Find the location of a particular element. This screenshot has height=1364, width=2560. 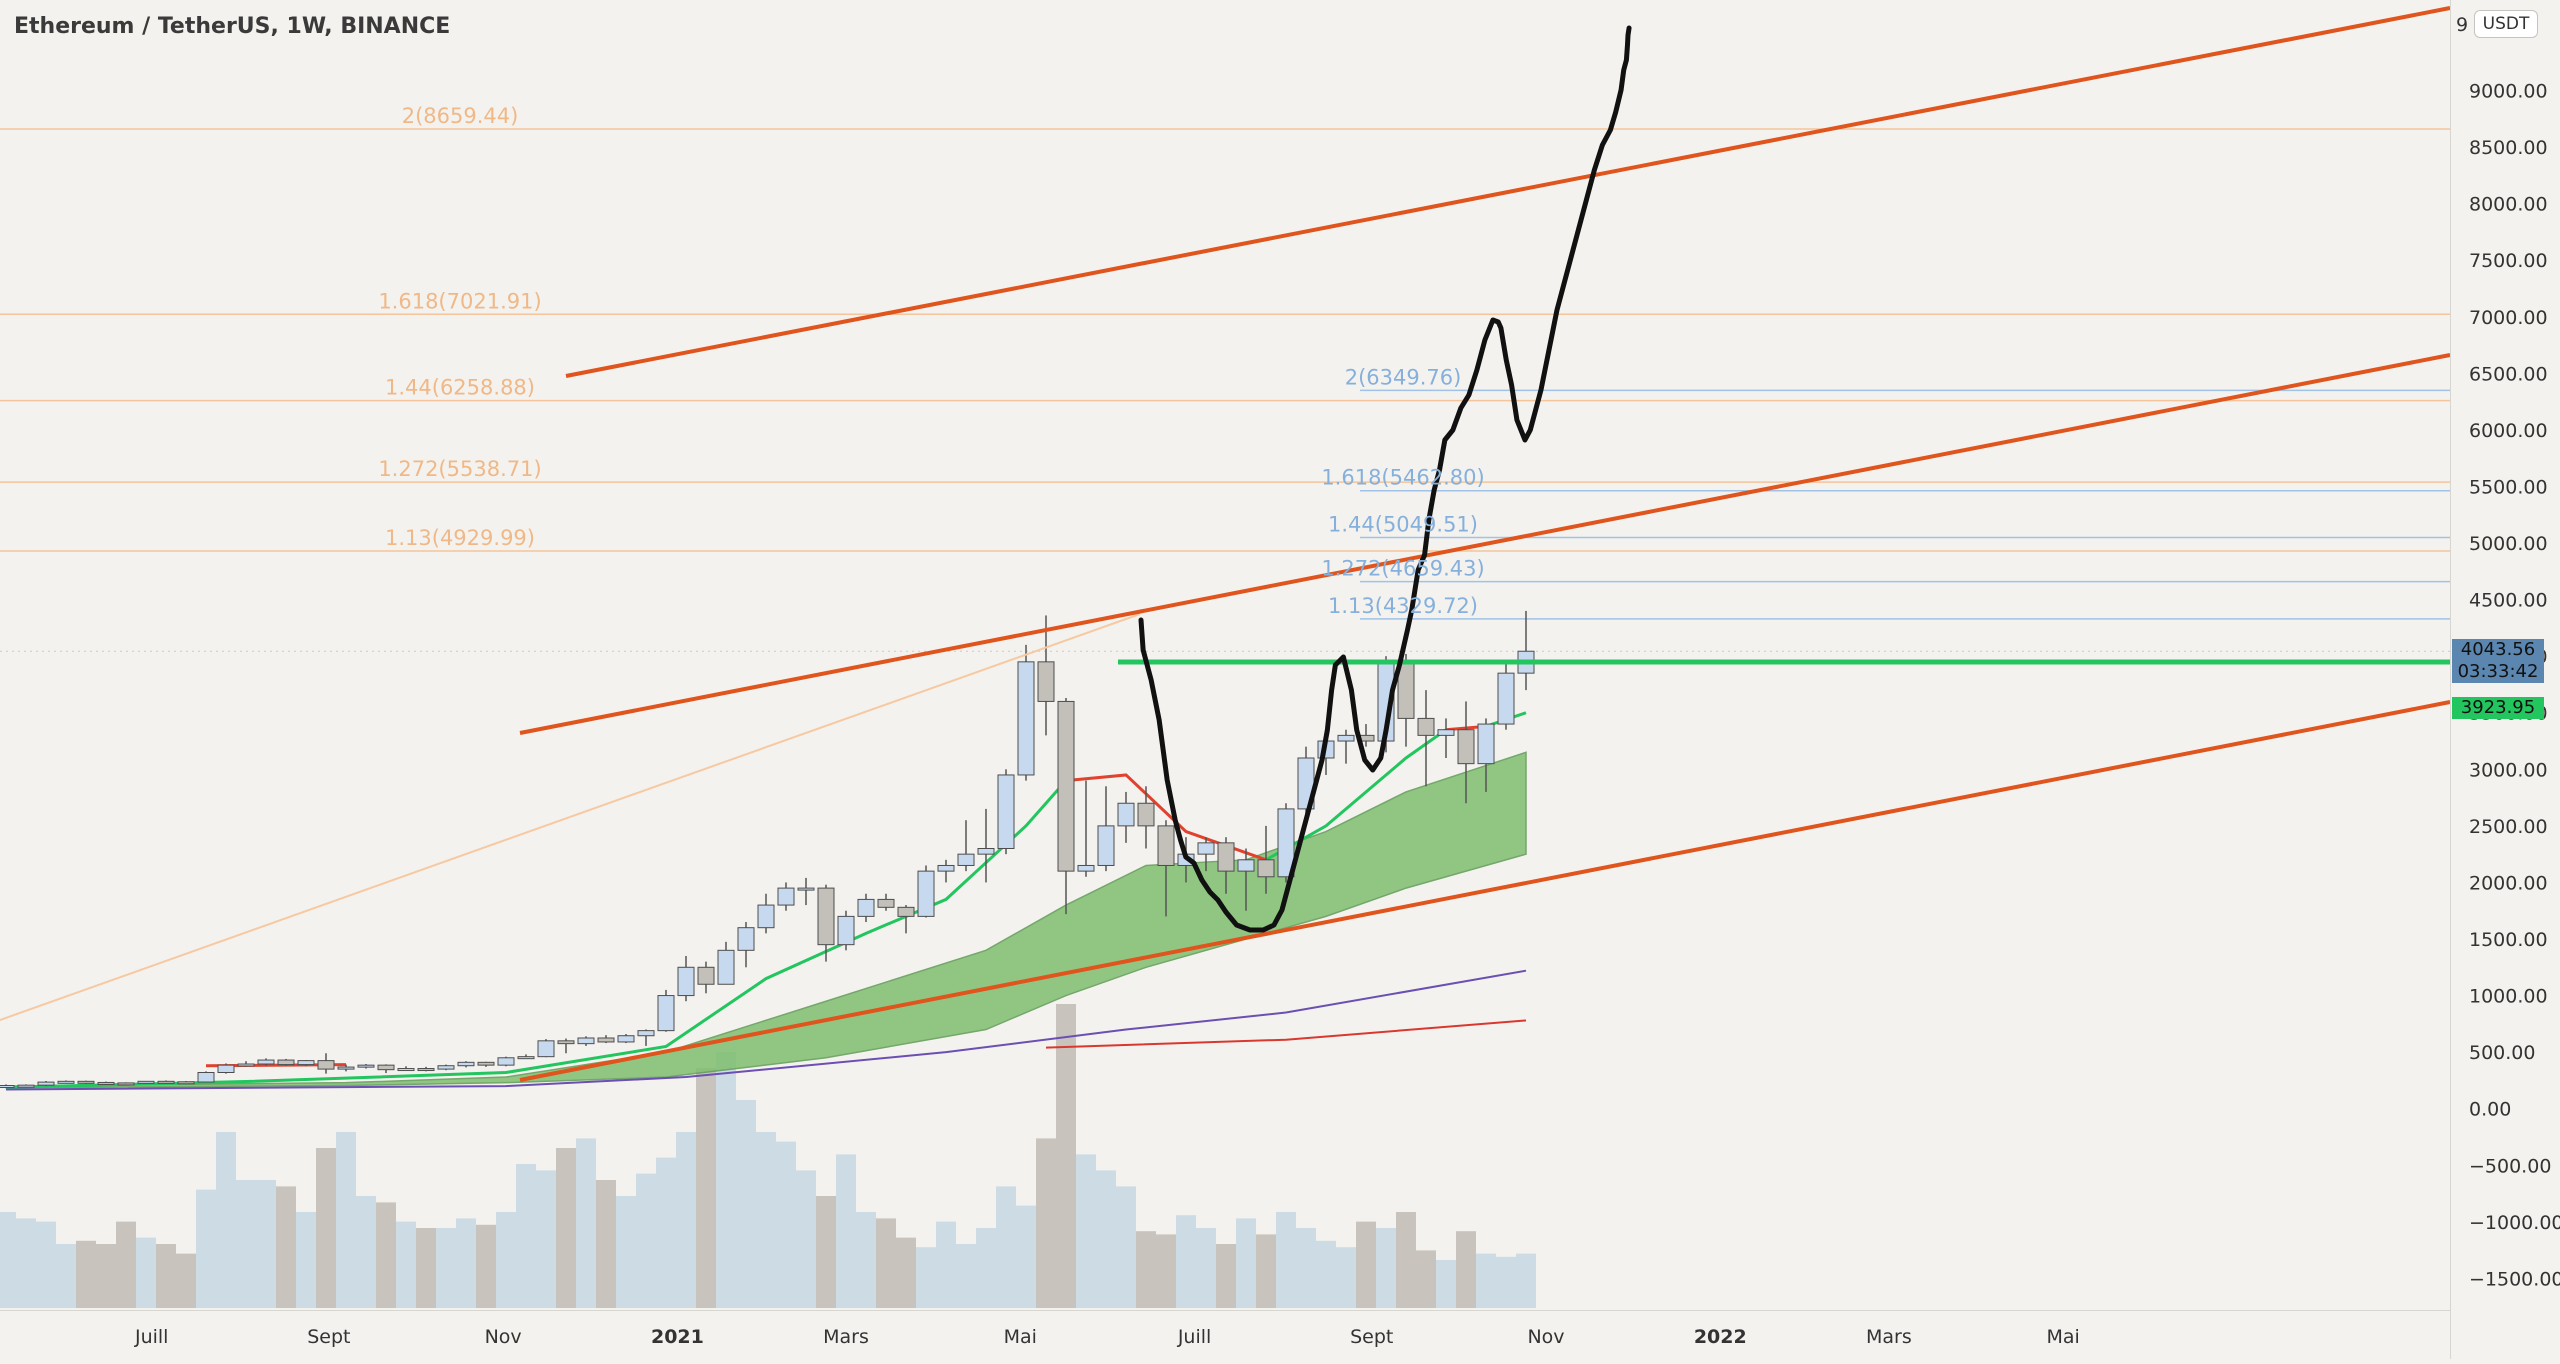

price-tick-label: 5500.00 is located at coordinates (2508, 487).